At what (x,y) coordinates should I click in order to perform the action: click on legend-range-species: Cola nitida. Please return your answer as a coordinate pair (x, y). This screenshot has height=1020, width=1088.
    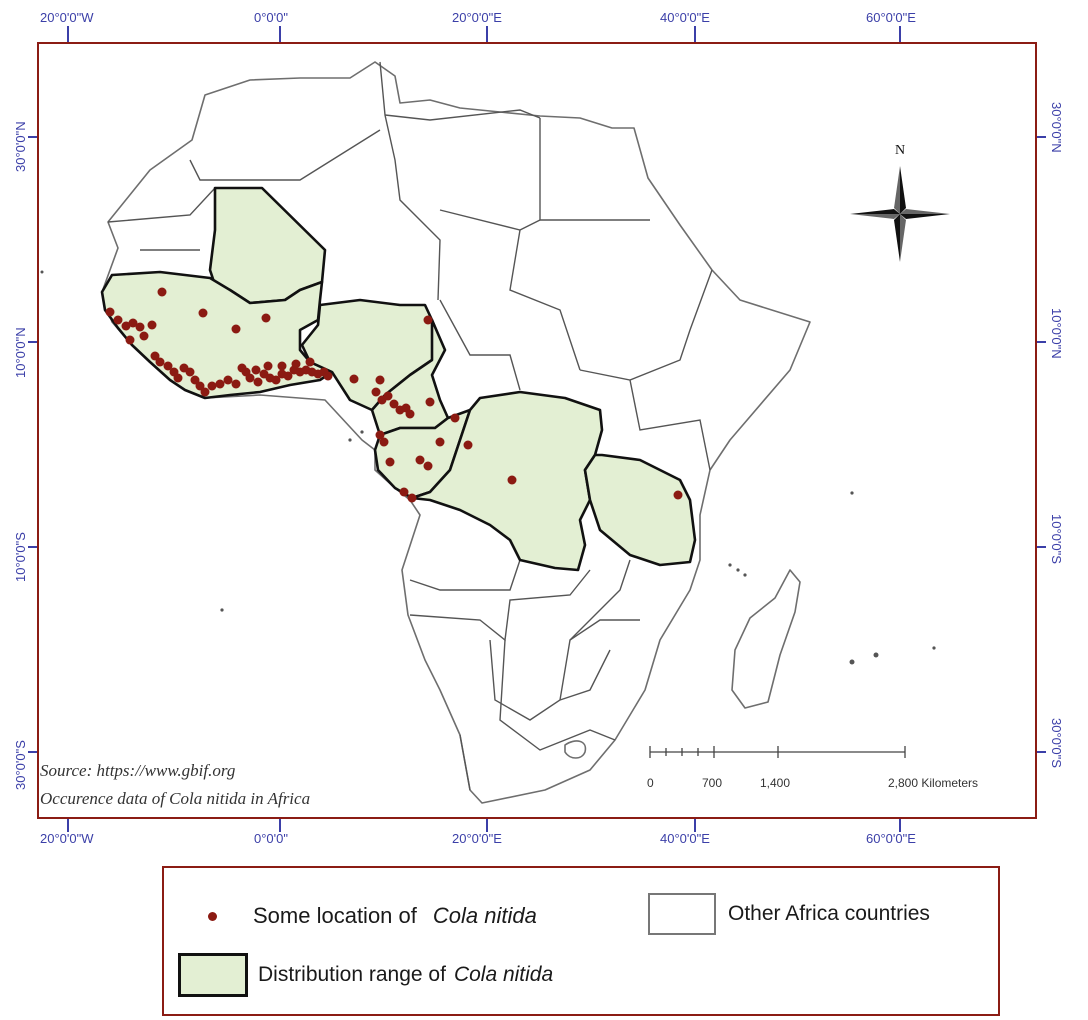
    Looking at the image, I should click on (503, 974).